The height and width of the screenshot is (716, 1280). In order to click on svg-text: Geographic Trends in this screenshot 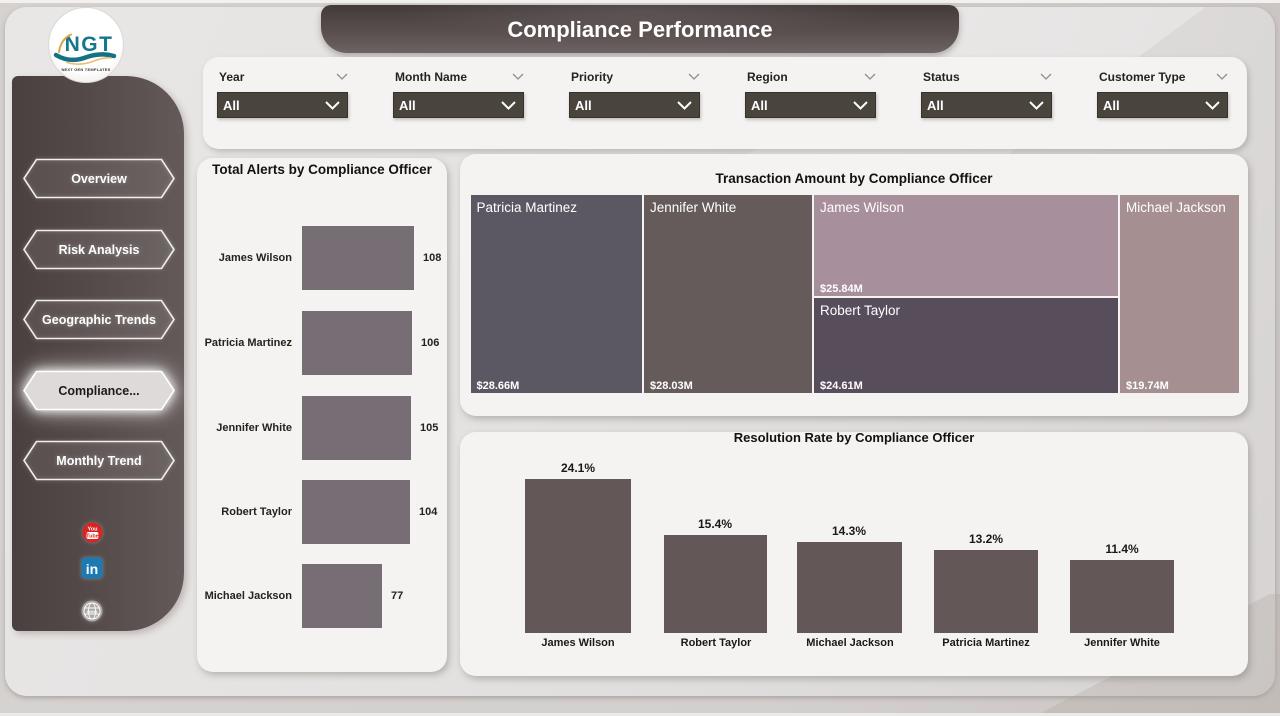, I will do `click(99, 320)`.